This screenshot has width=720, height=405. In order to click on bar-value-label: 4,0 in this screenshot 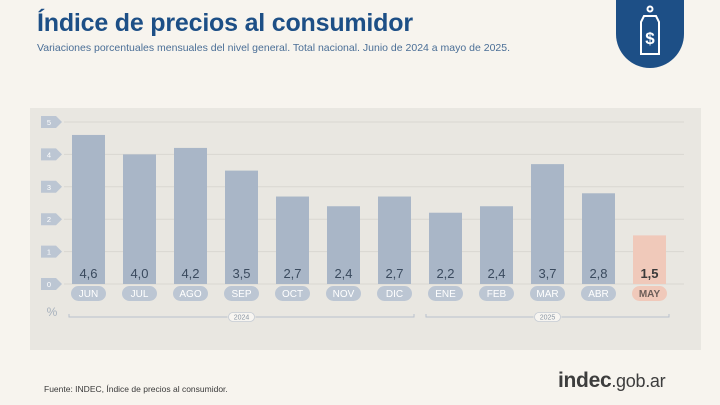, I will do `click(139, 273)`.